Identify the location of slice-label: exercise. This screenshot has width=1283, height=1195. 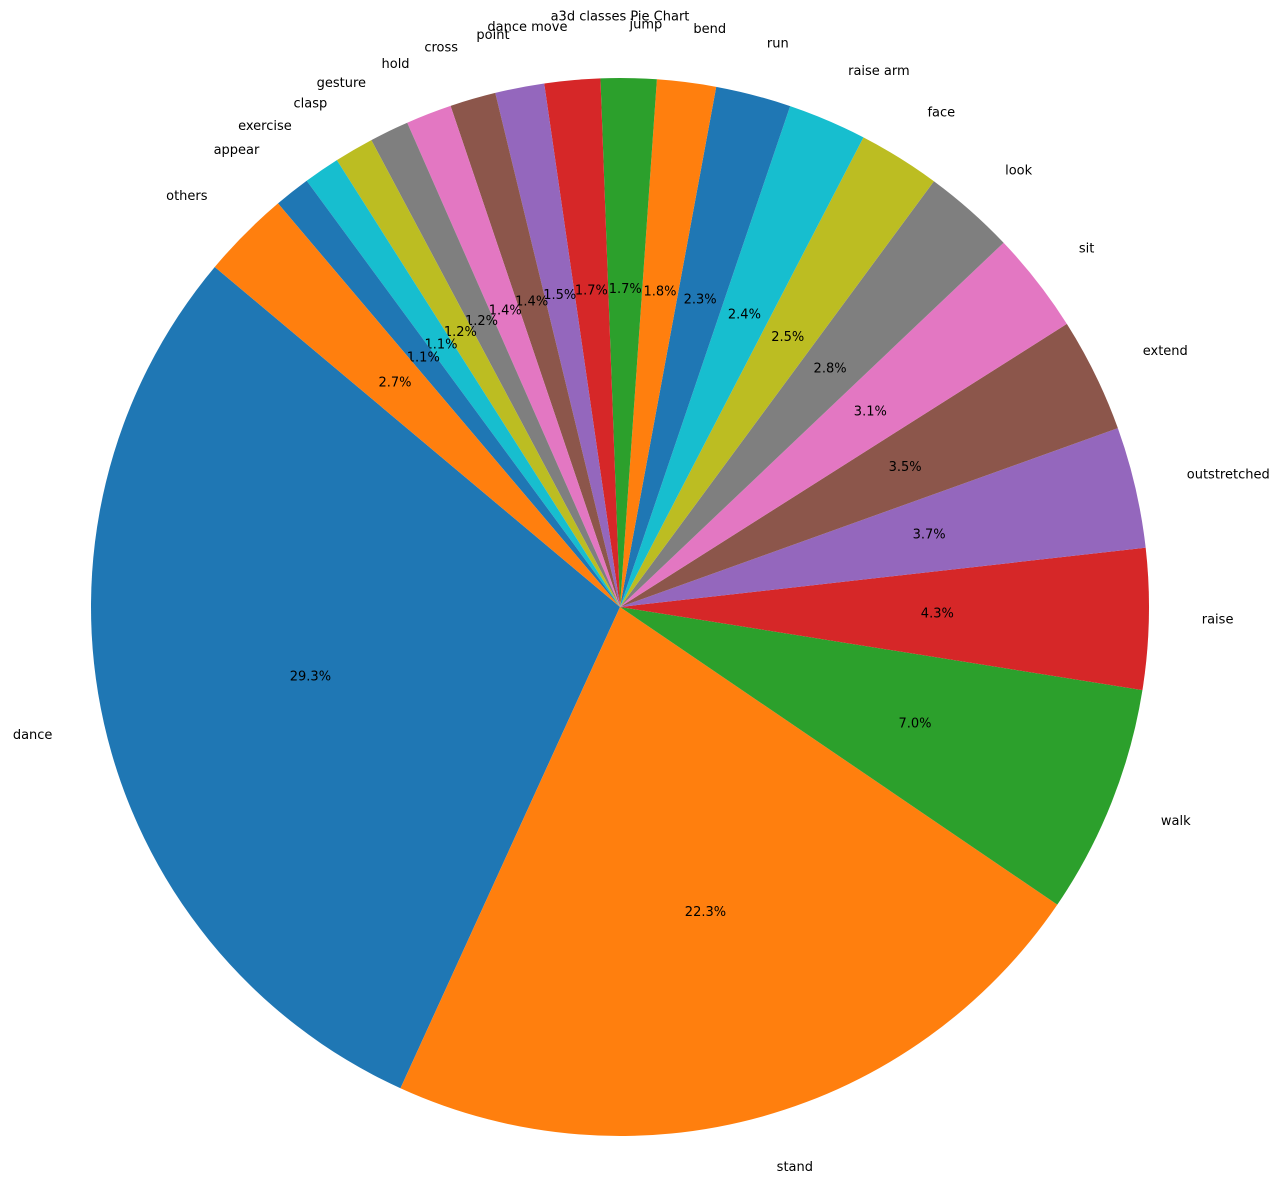
(265, 126).